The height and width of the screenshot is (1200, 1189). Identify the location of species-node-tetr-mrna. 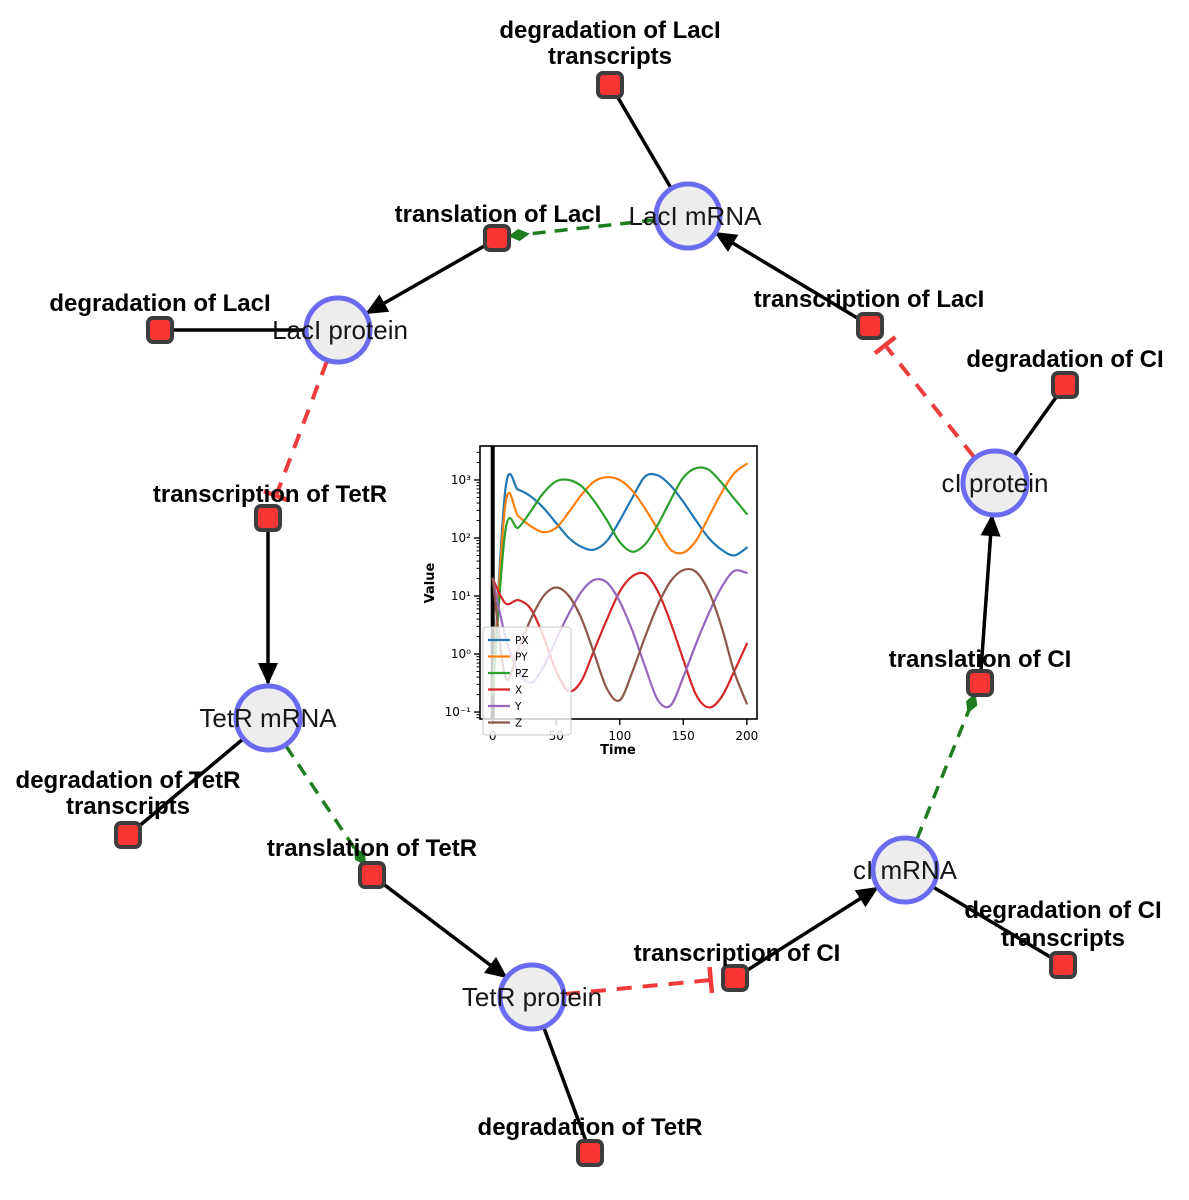
(268, 718).